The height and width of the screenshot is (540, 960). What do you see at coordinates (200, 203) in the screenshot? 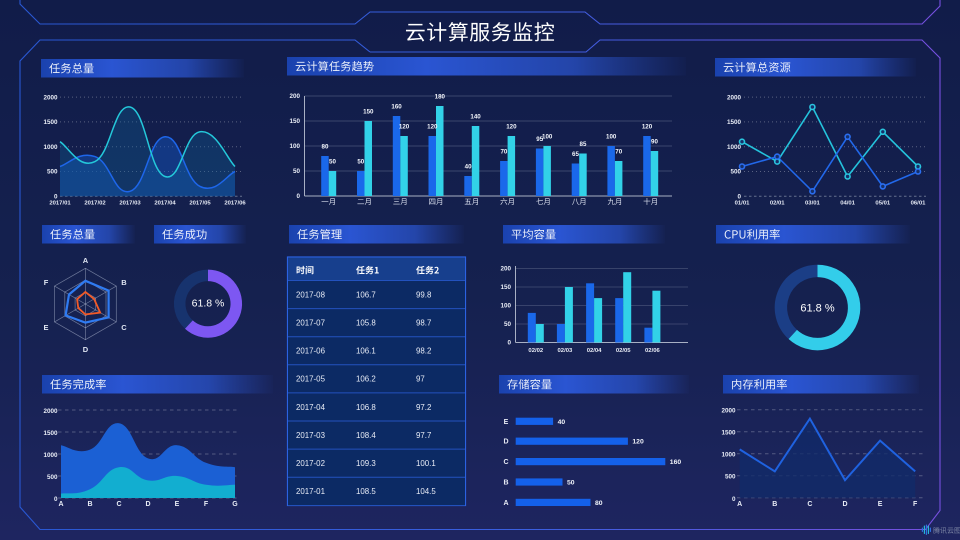
I see `svg-text: 2017/05` at bounding box center [200, 203].